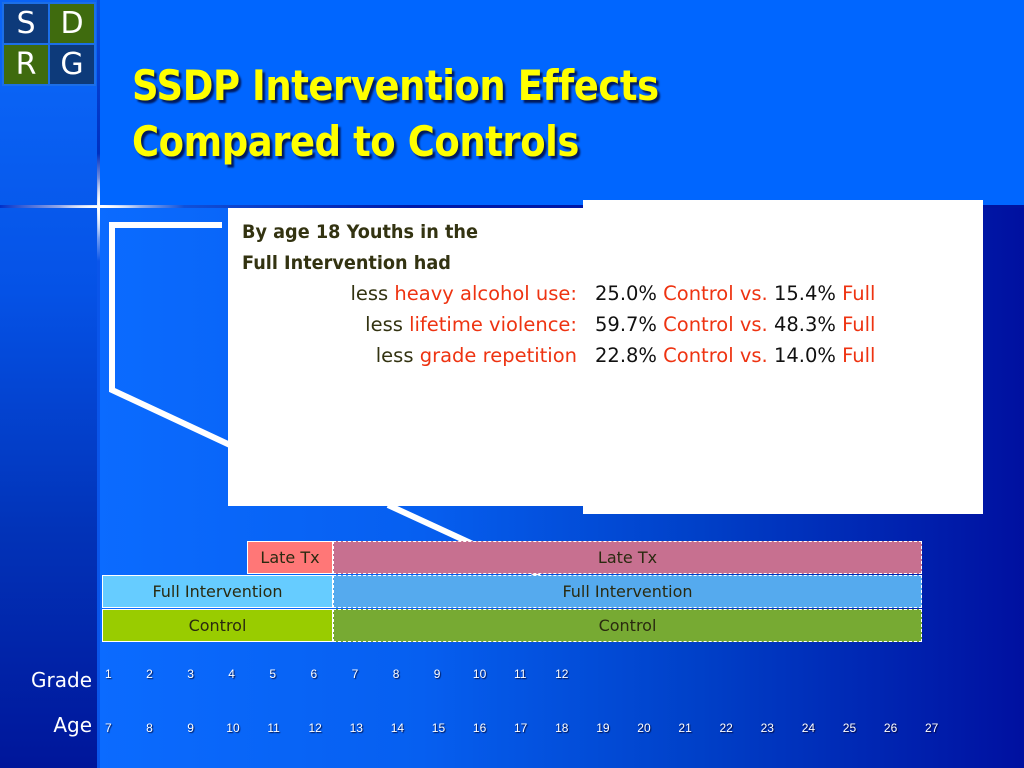 Image resolution: width=1024 pixels, height=768 pixels. I want to click on intro-line-1: By age 18 Youths in the, so click(360, 232).